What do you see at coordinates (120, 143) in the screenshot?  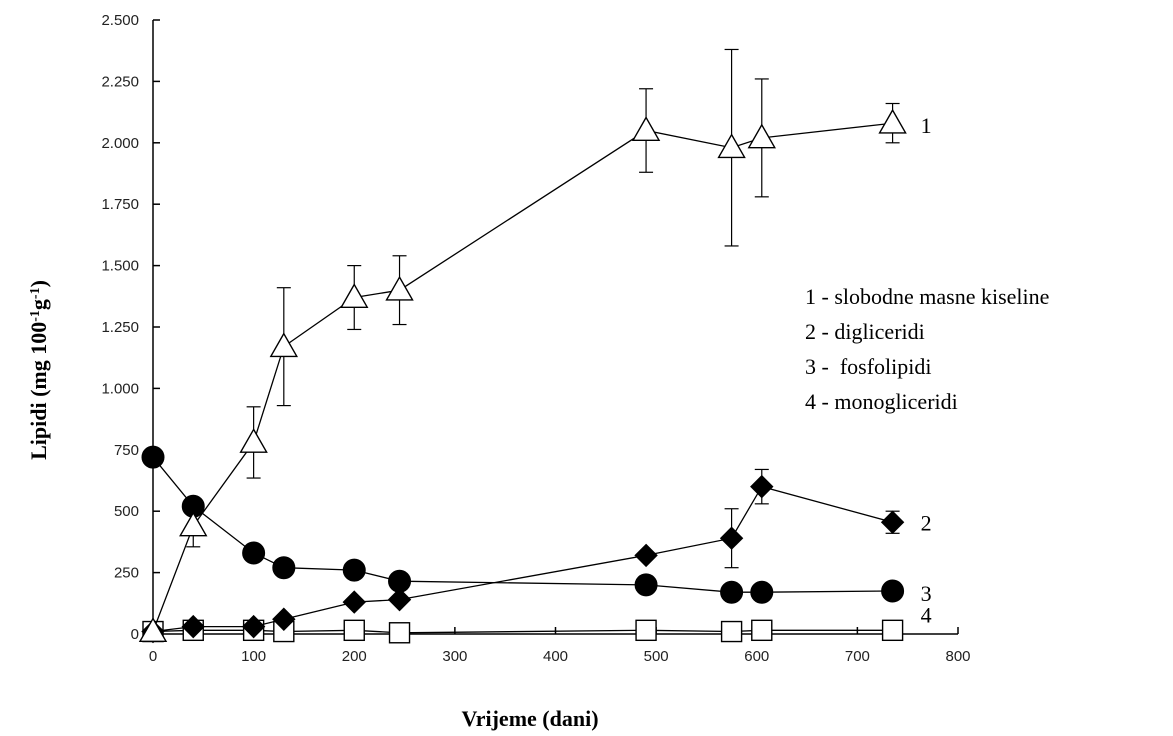 I see `y-tick-label: 2.000` at bounding box center [120, 143].